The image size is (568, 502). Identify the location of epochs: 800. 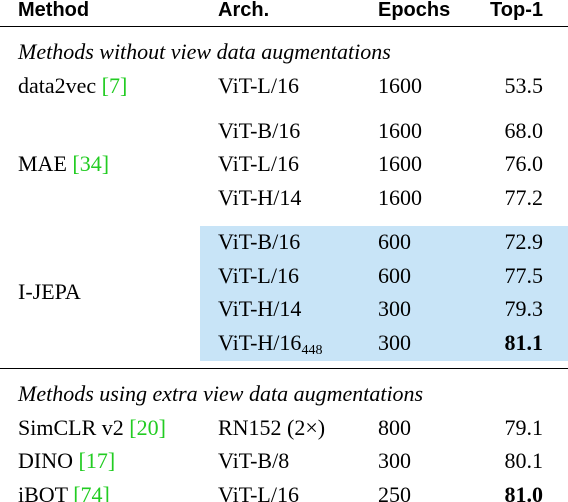
(394, 427).